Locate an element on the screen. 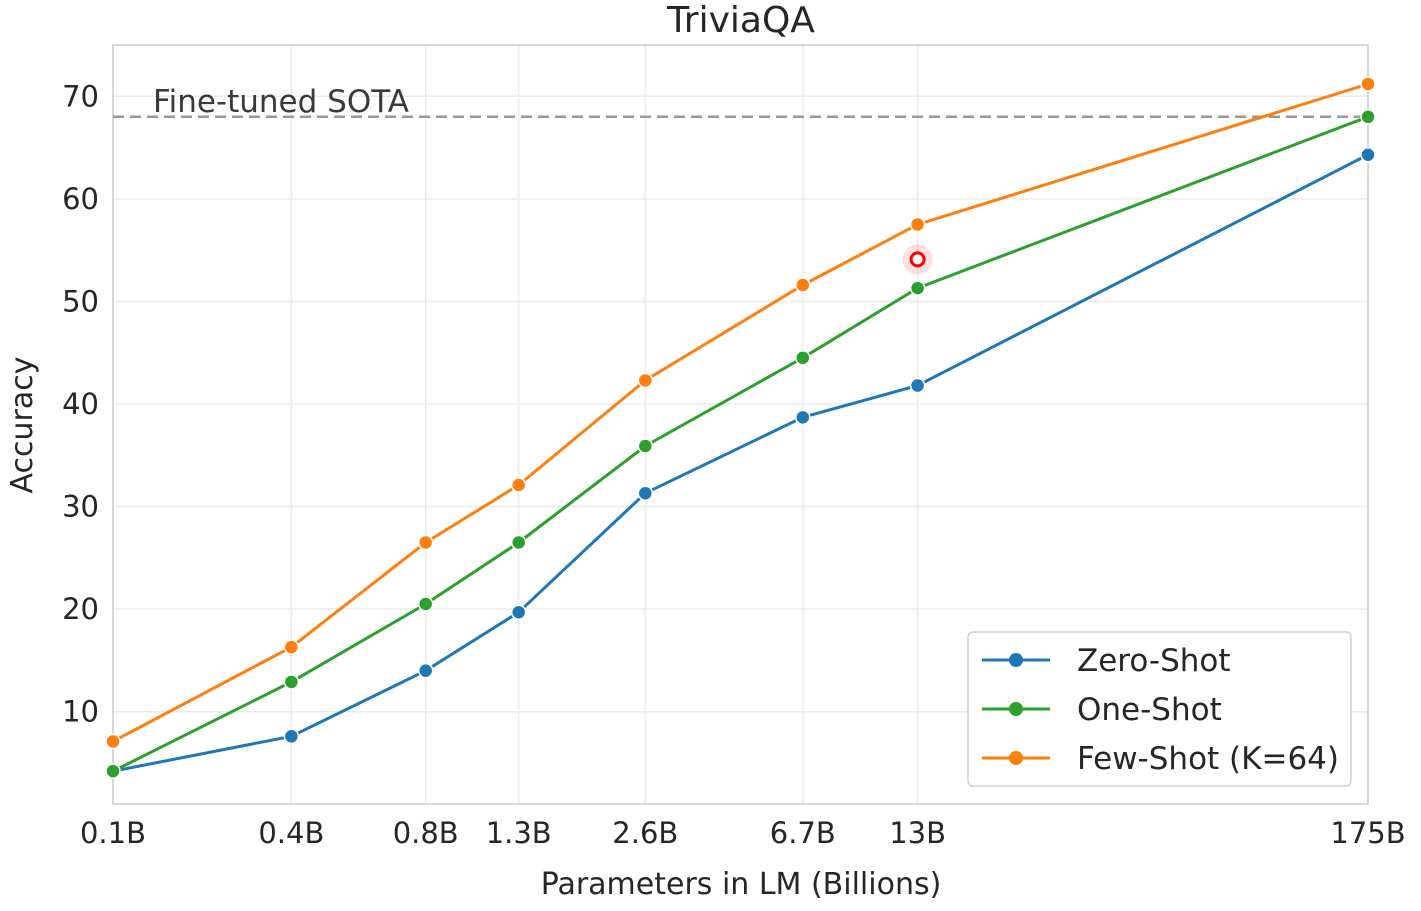  chart-title: TriviaQA is located at coordinates (740, 20).